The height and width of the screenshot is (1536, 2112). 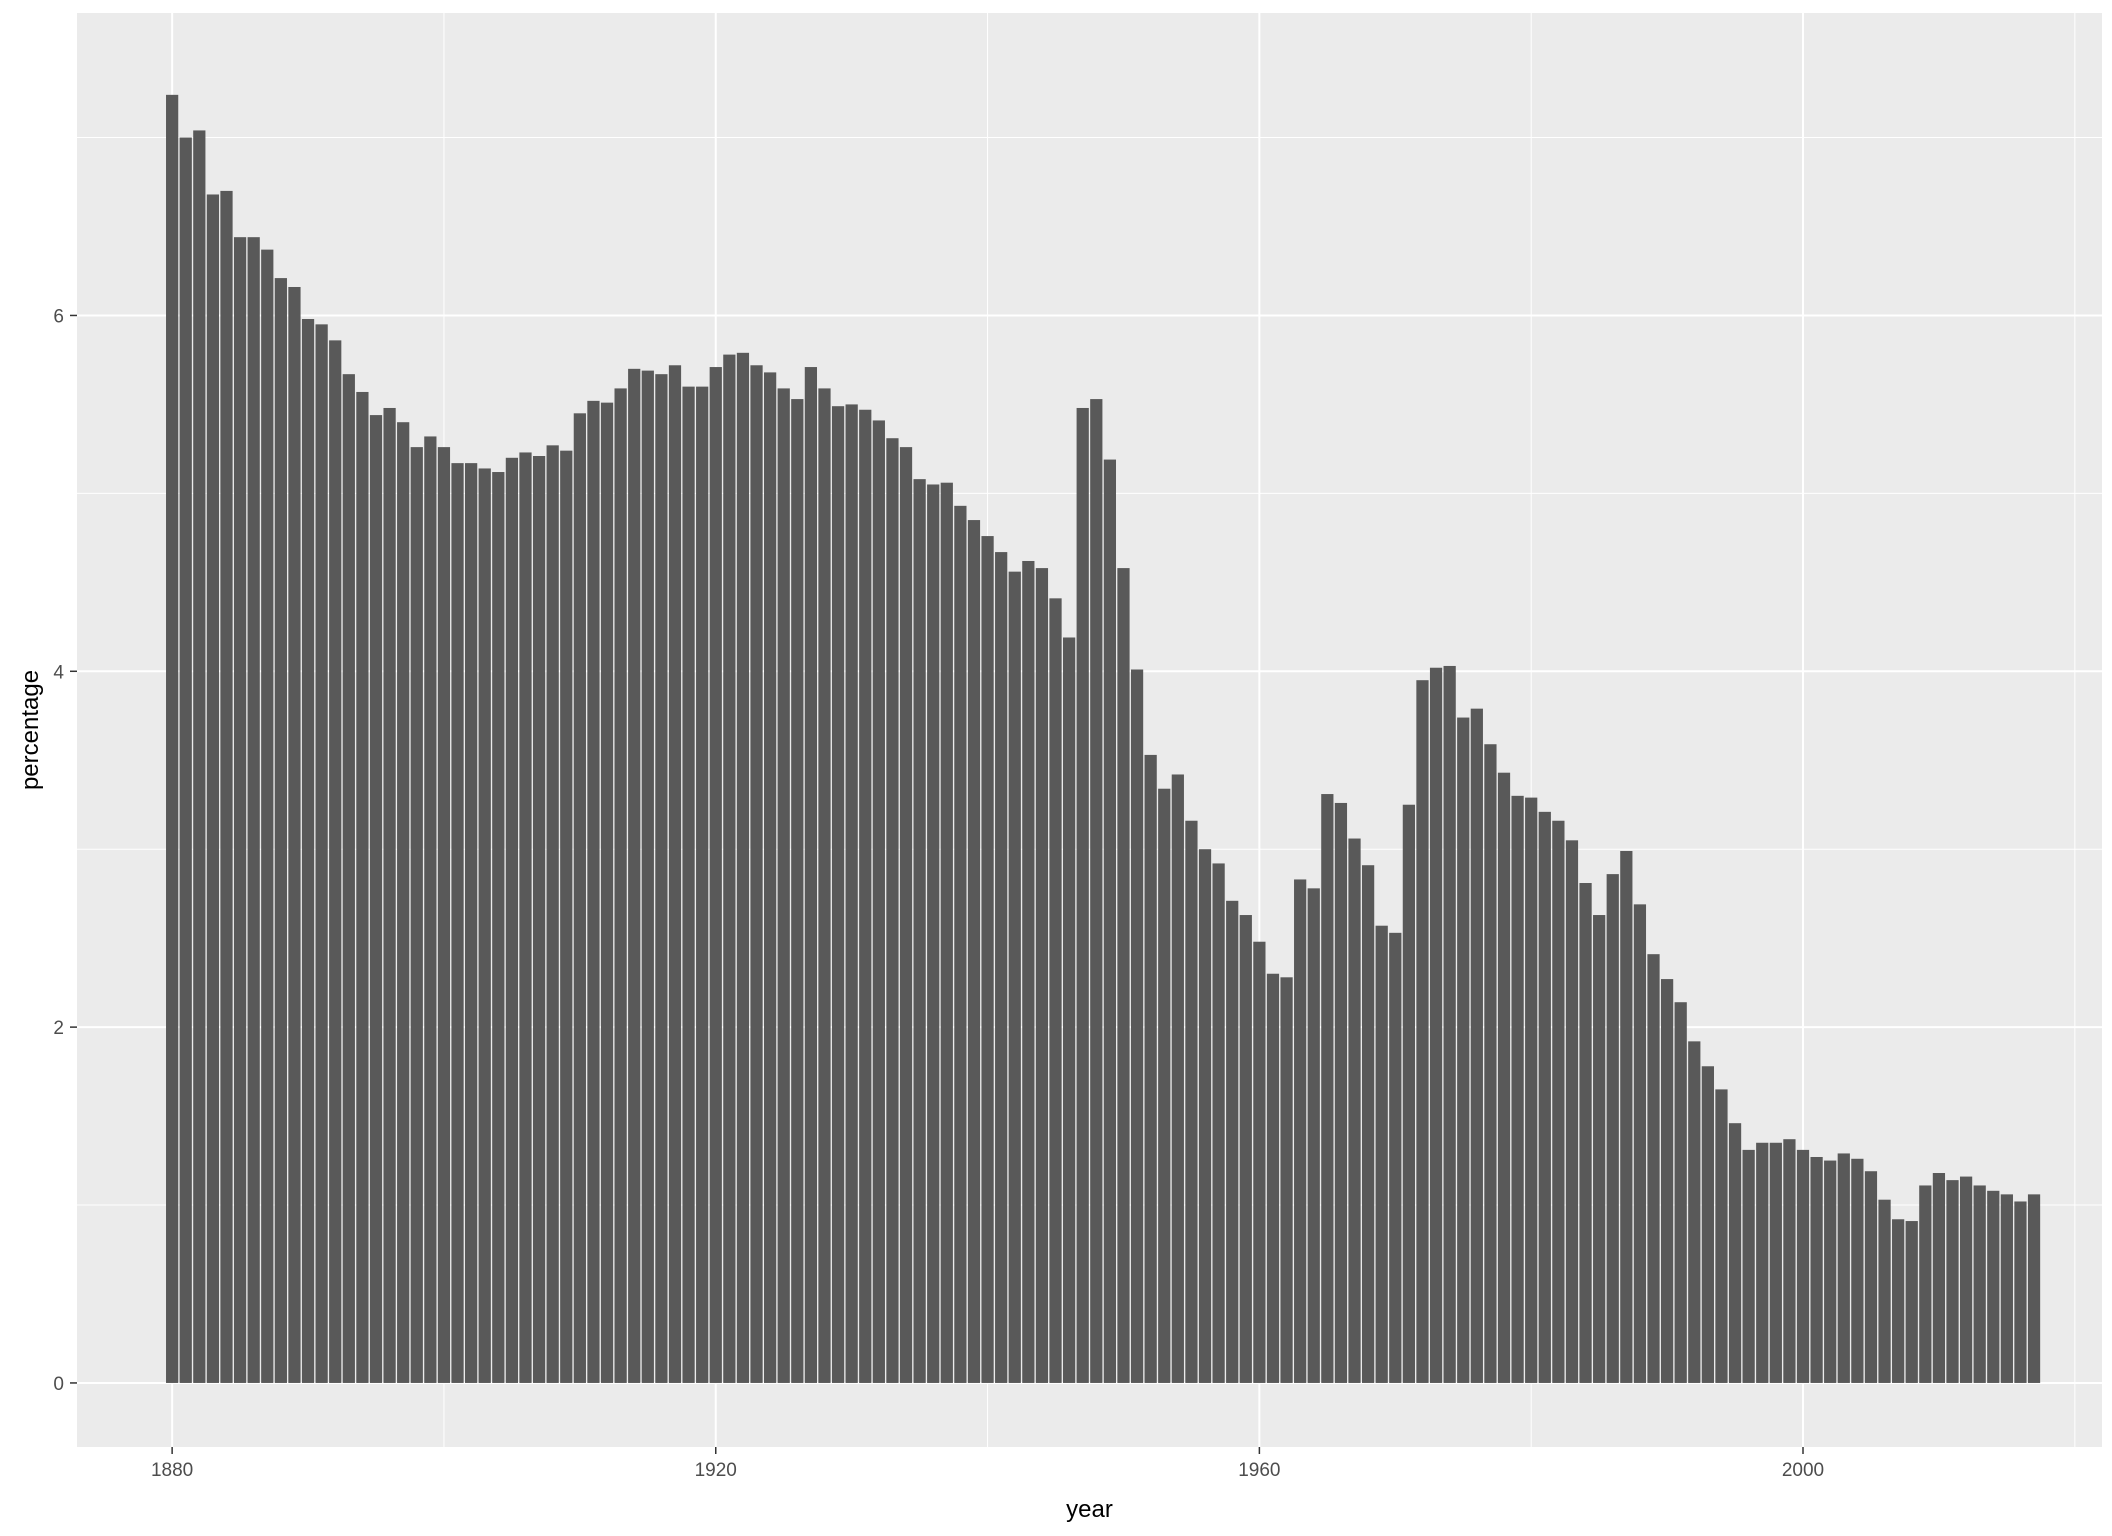 What do you see at coordinates (1089, 1509) in the screenshot?
I see `x-axis-title: year` at bounding box center [1089, 1509].